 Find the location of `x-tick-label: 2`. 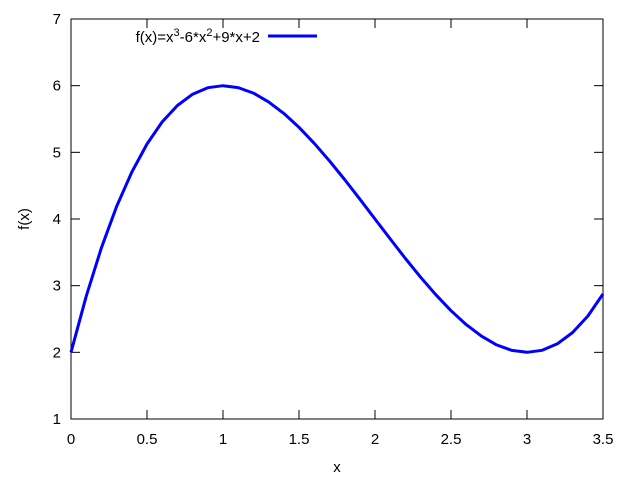

x-tick-label: 2 is located at coordinates (375, 439).